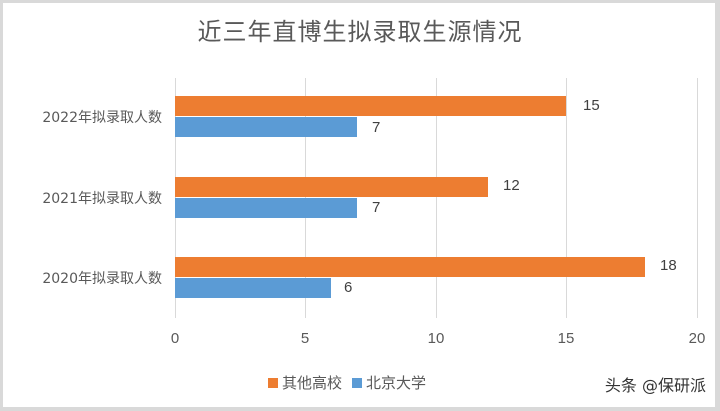 This screenshot has width=720, height=411. What do you see at coordinates (410, 267) in the screenshot?
I see `bar-2020-other` at bounding box center [410, 267].